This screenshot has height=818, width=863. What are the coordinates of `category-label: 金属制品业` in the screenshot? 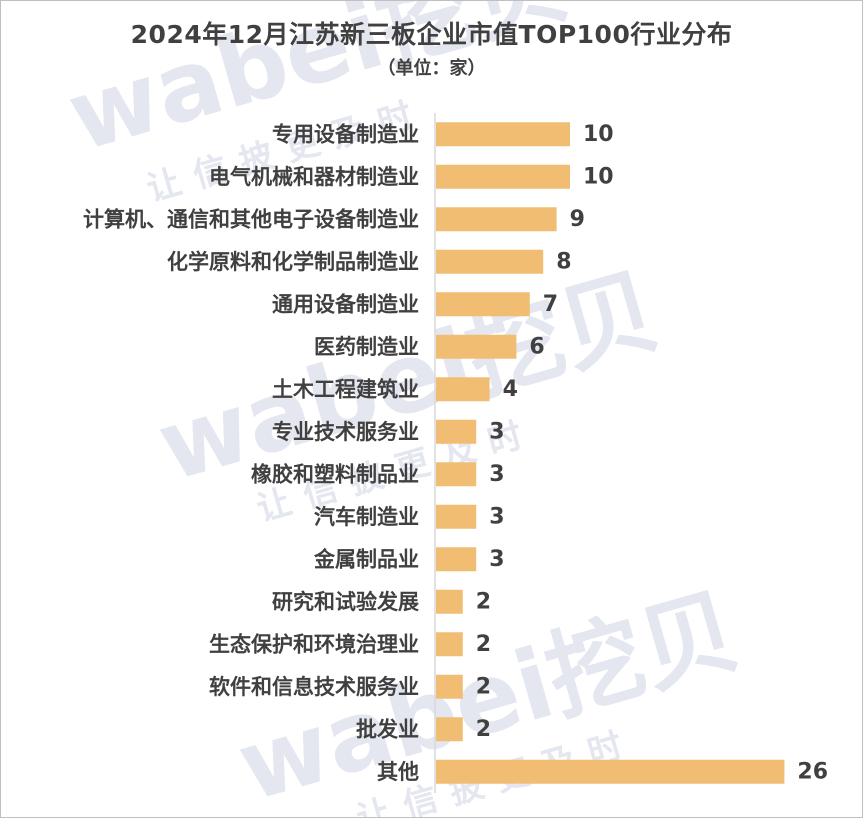 It's located at (366, 559).